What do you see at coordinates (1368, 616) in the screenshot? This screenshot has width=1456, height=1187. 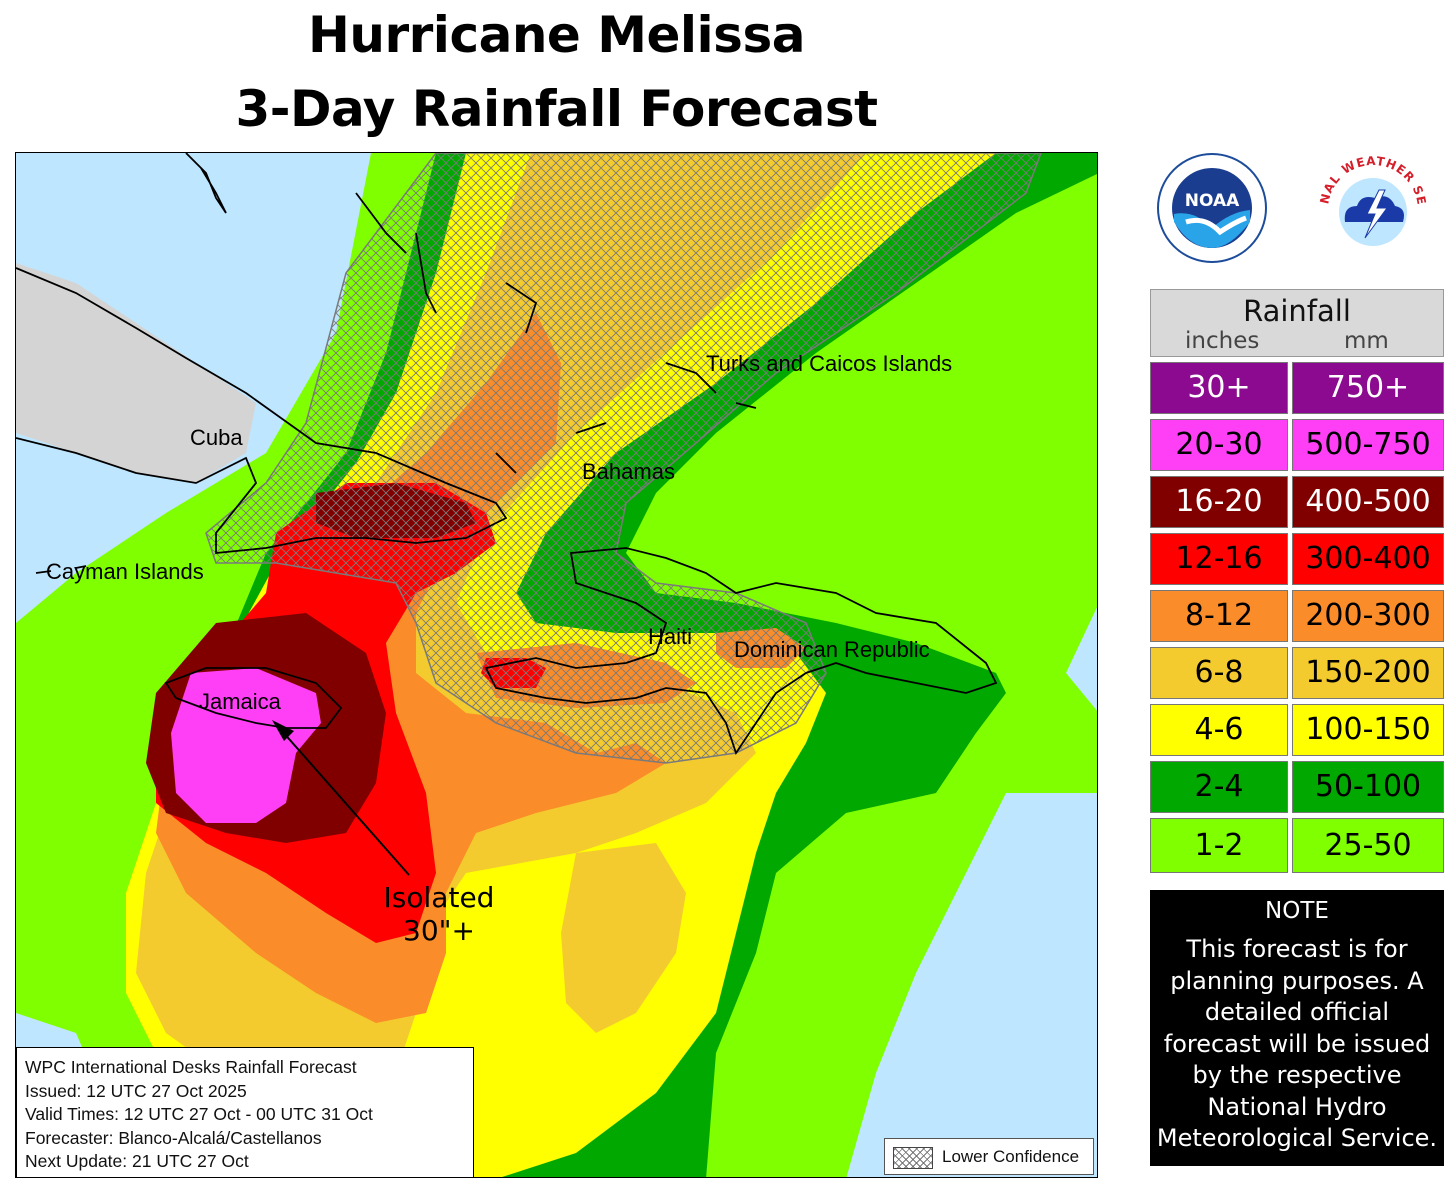 I see `legend-cell-mm: 200-300` at bounding box center [1368, 616].